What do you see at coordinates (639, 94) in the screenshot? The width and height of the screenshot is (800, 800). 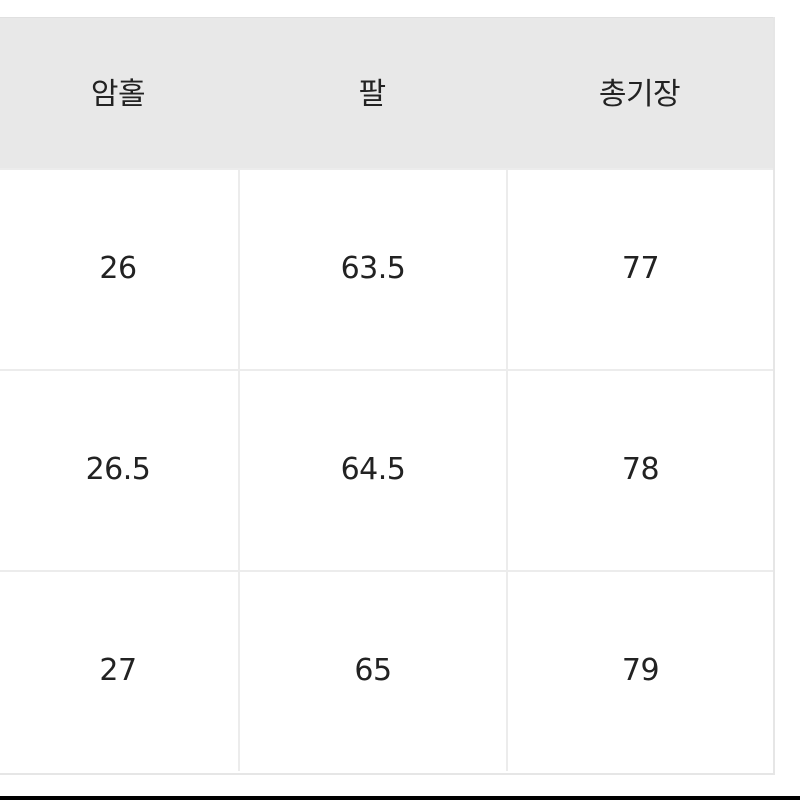 I see `header-total-length: 총기장` at bounding box center [639, 94].